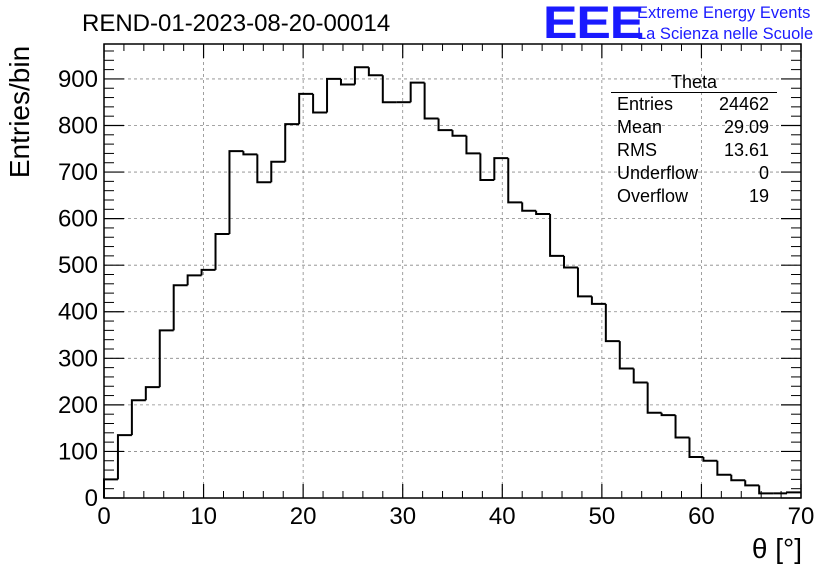 This screenshot has width=836, height=572. I want to click on stats-label: RMS, so click(637, 150).